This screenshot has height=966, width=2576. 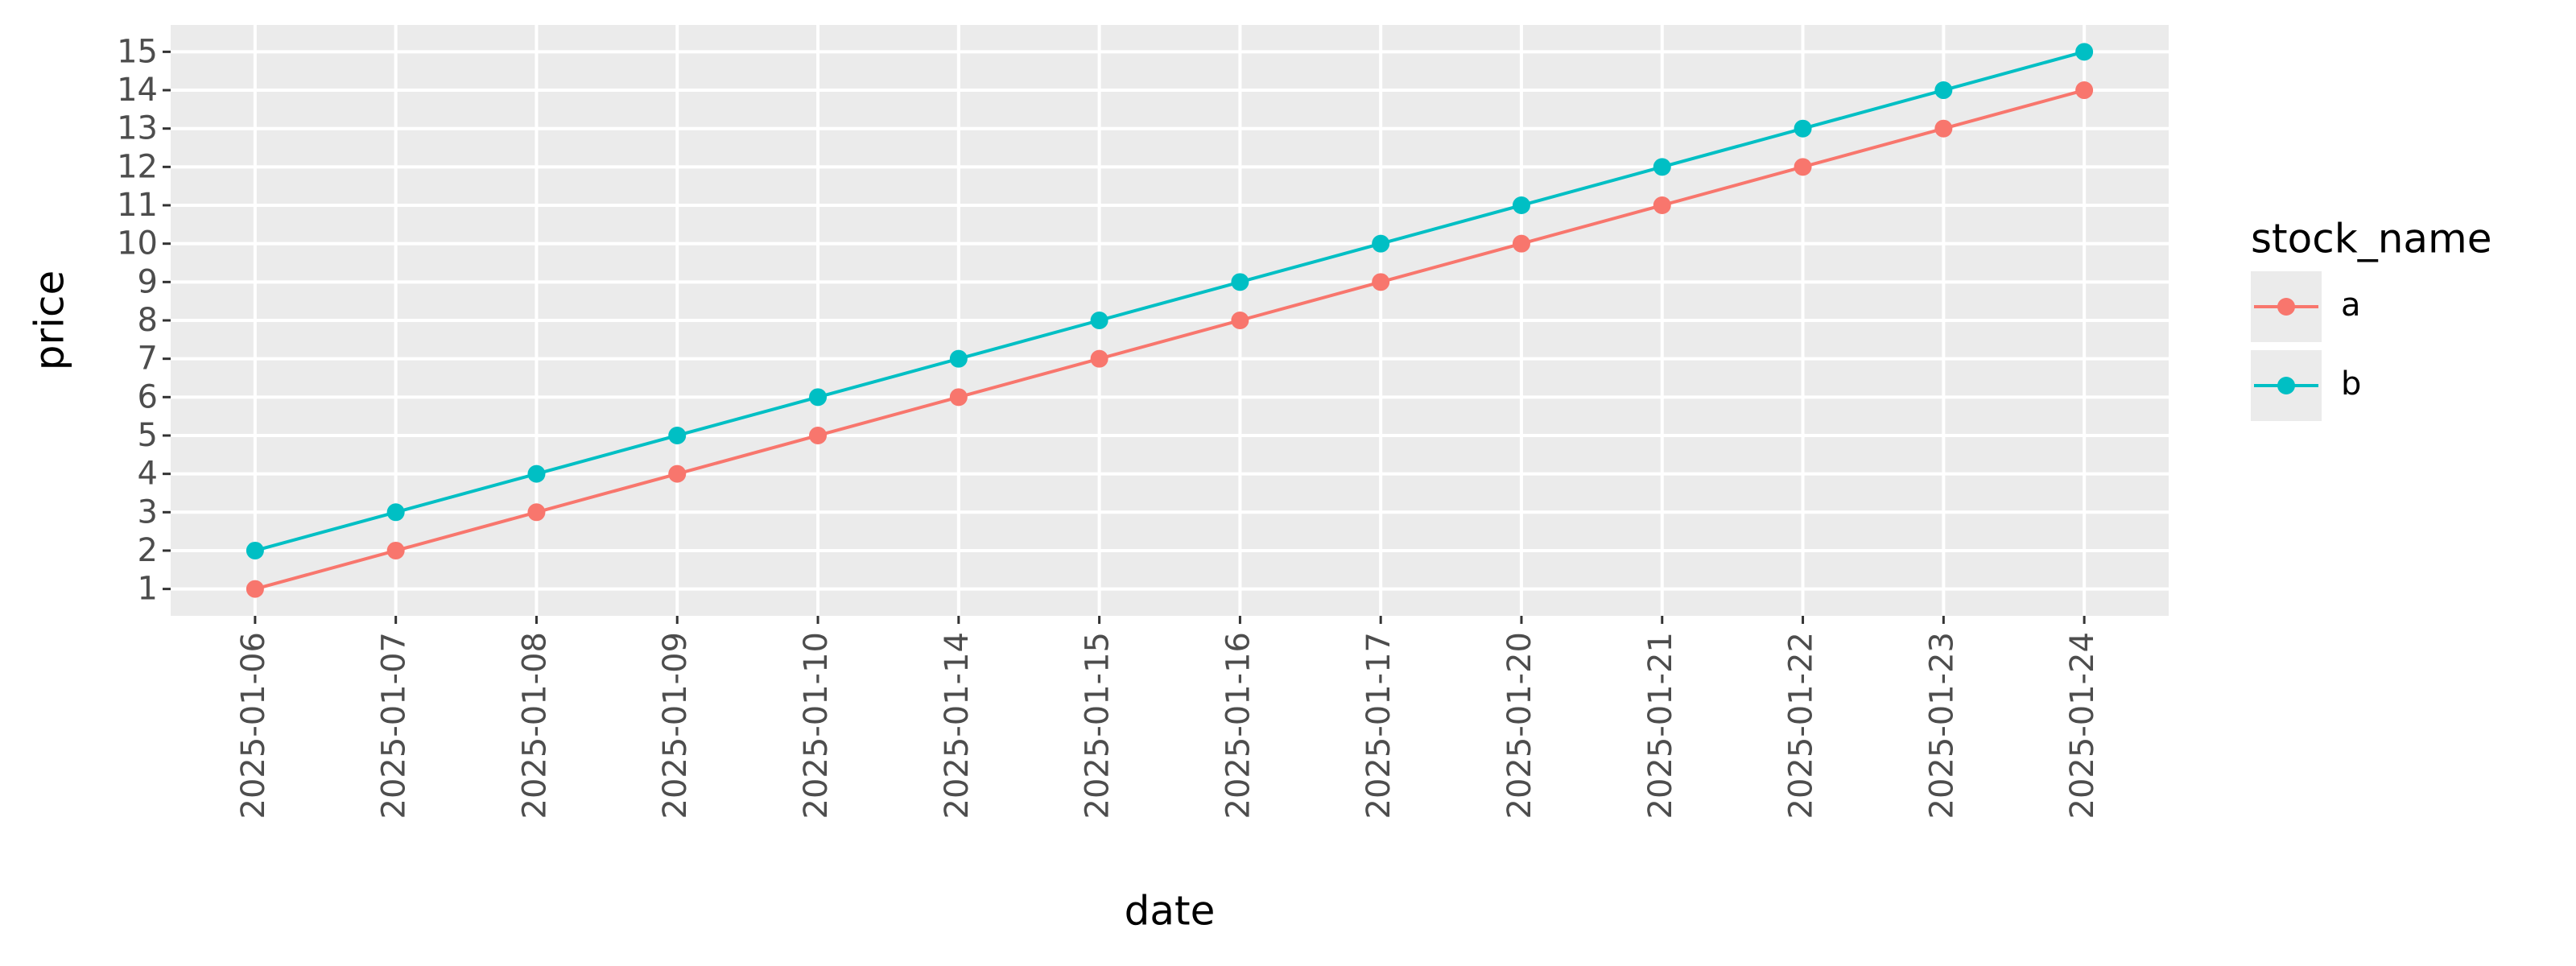 What do you see at coordinates (50, 320) in the screenshot?
I see `y-axis-title: price` at bounding box center [50, 320].